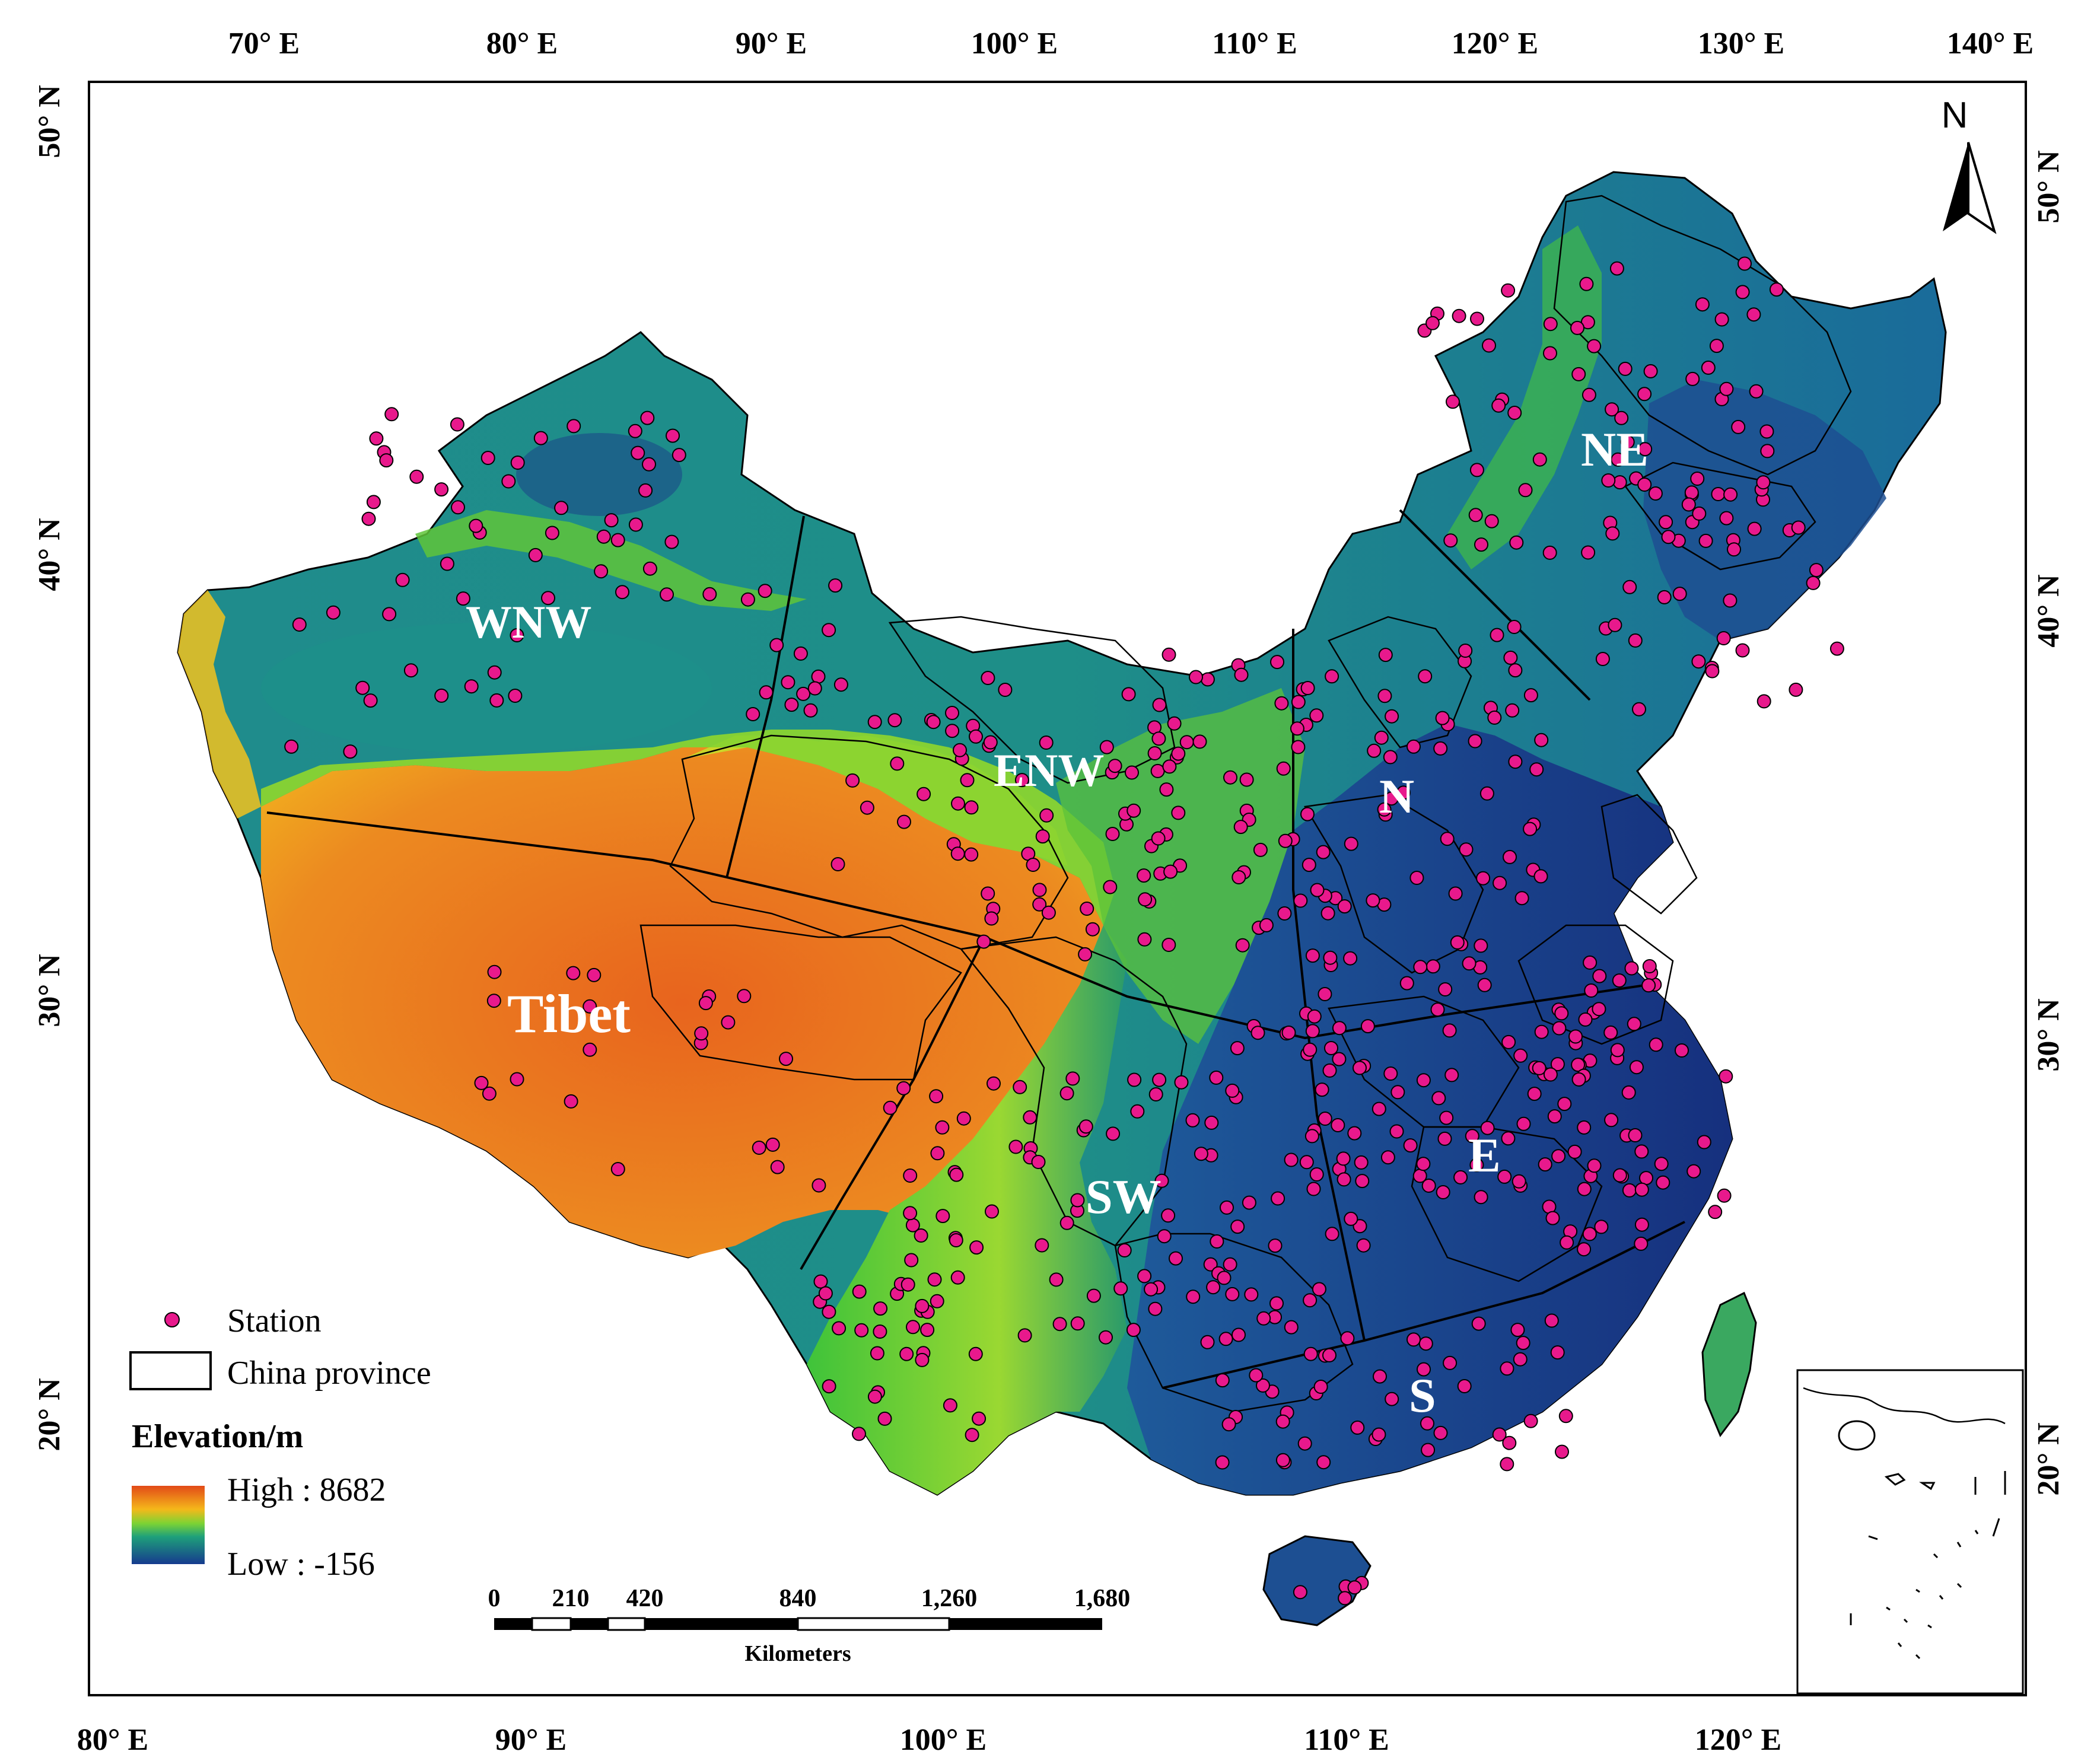 The width and height of the screenshot is (2097, 1764). Describe the element at coordinates (301, 1564) in the screenshot. I see `legend-low-label: Low : -156` at that location.